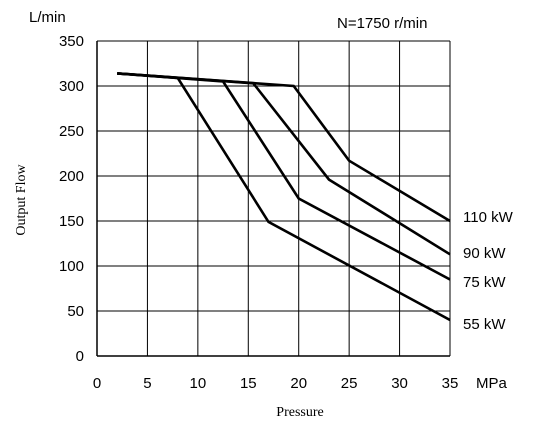  Describe the element at coordinates (248, 383) in the screenshot. I see `x-tick-label: 15` at that location.